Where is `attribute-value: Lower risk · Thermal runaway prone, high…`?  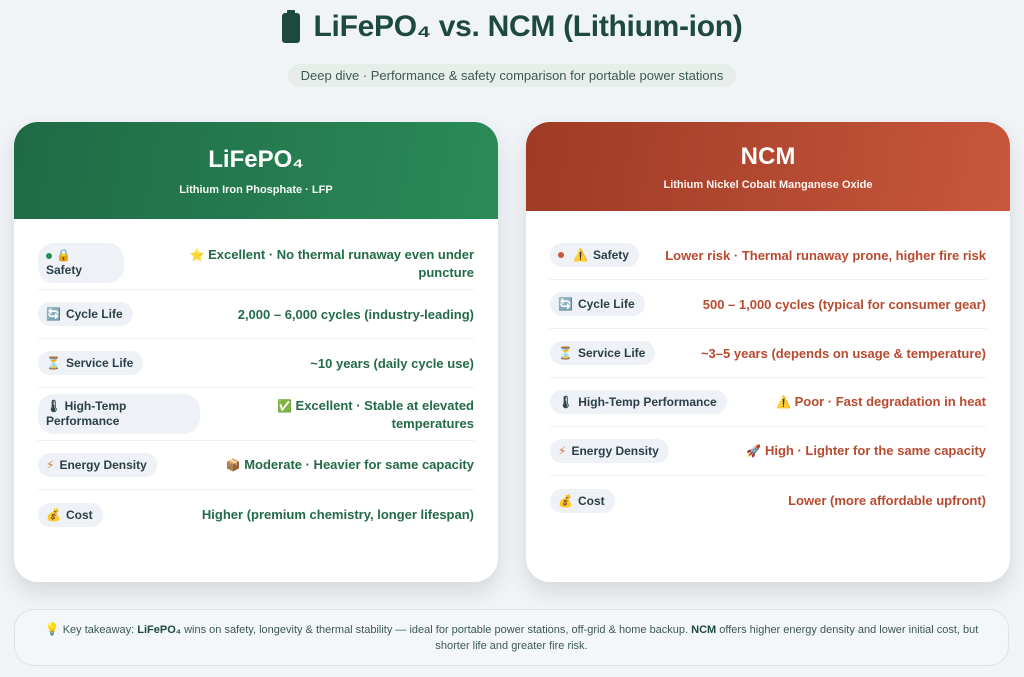 attribute-value: Lower risk · Thermal runaway prone, high… is located at coordinates (825, 255).